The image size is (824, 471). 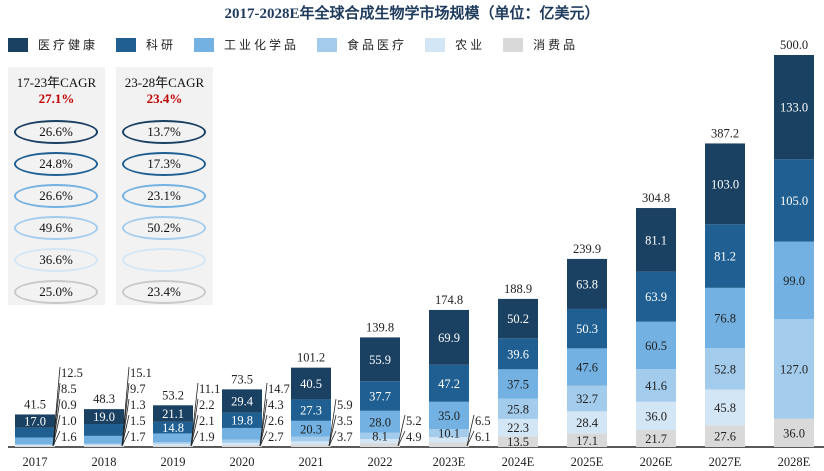 I want to click on total-label: 500.0, so click(x=794, y=45).